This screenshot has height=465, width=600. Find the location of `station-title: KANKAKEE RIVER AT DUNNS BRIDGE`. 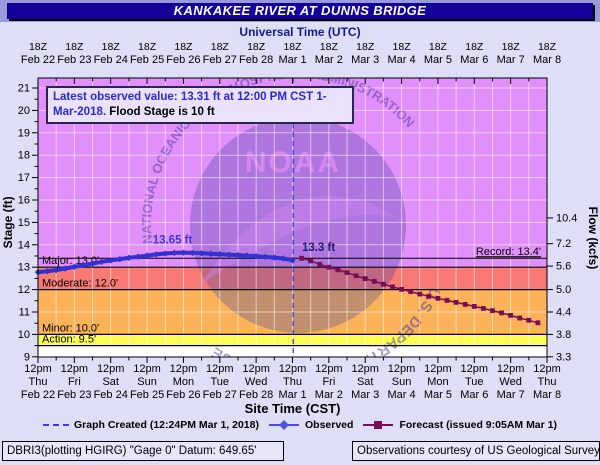

station-title: KANKAKEE RIVER AT DUNNS BRIDGE is located at coordinates (300, 11).